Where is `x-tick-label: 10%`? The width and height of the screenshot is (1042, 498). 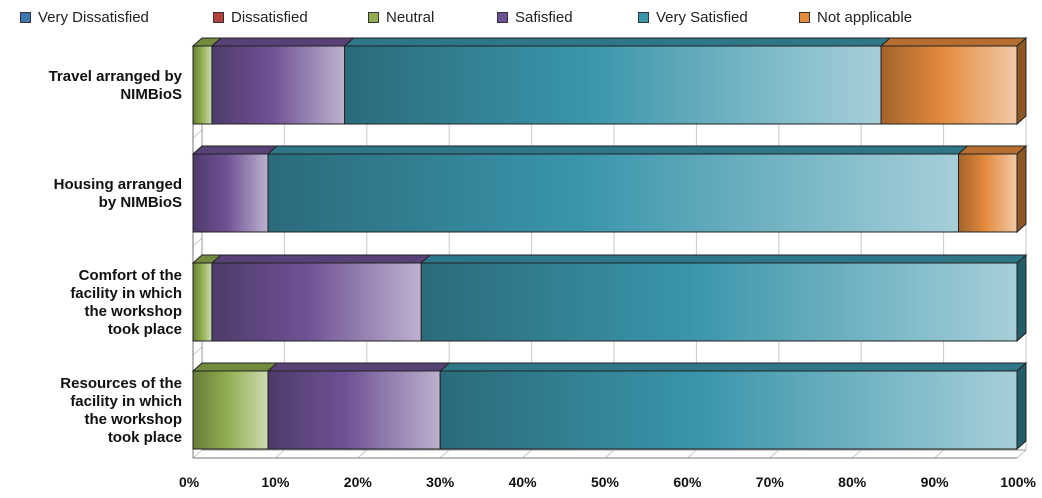
x-tick-label: 10% is located at coordinates (275, 482).